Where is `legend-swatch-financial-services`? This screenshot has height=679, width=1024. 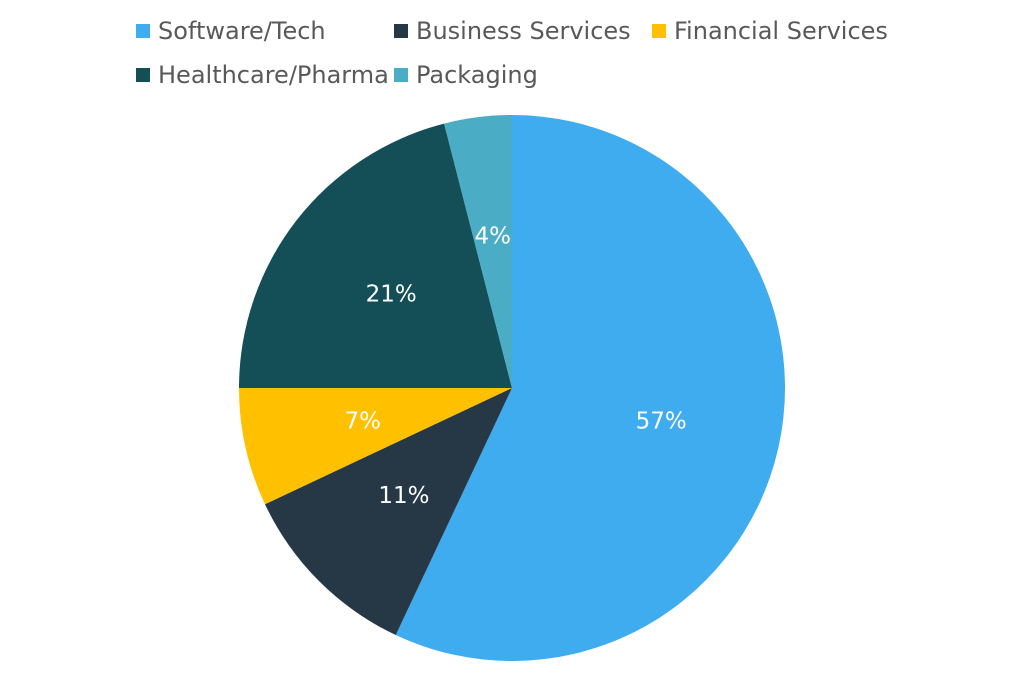 legend-swatch-financial-services is located at coordinates (659, 31).